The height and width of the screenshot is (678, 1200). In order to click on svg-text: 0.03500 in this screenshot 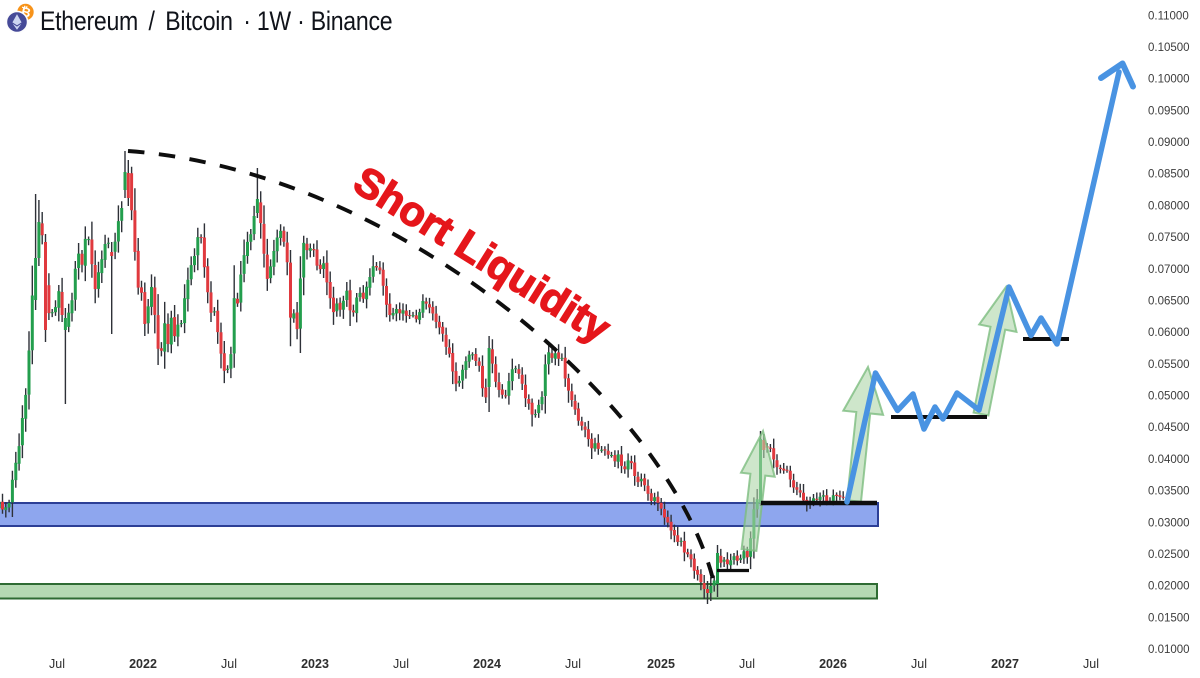, I will do `click(1169, 492)`.